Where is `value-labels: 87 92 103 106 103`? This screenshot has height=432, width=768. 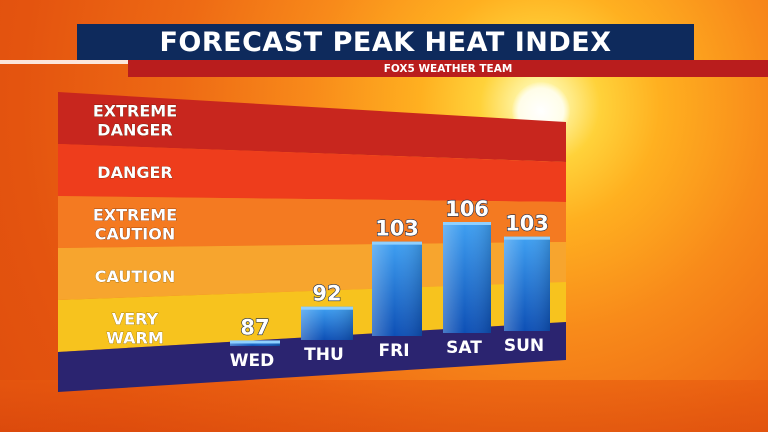 value-labels: 87 92 103 106 103 is located at coordinates (395, 268).